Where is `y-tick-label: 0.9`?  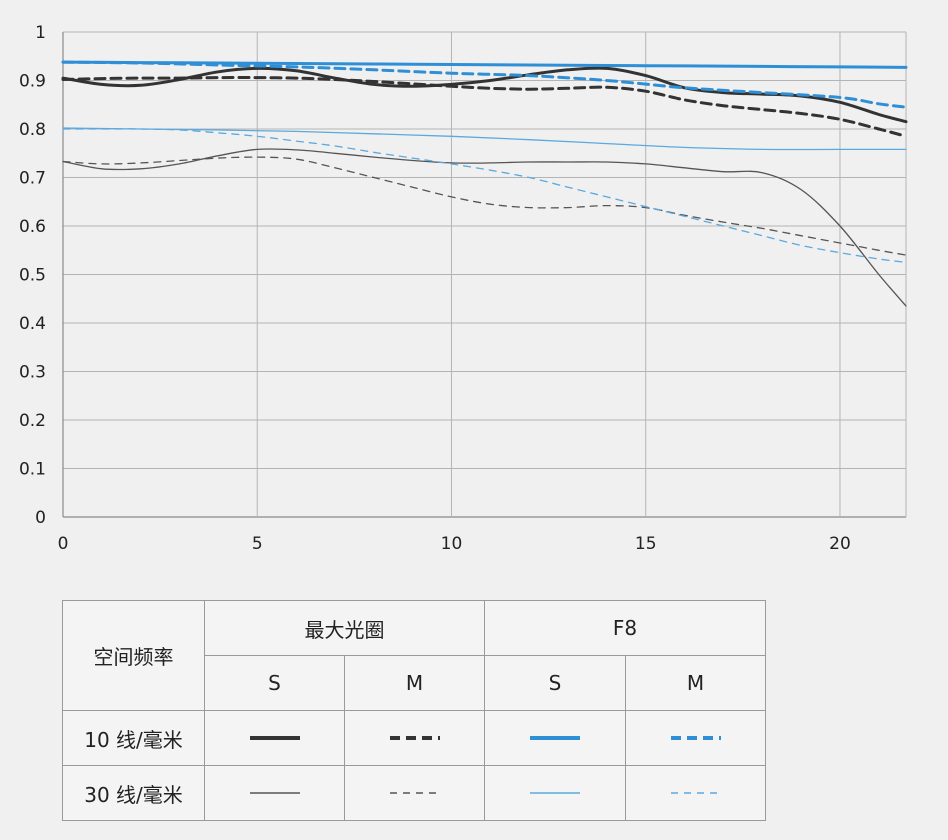
y-tick-label: 0.9 is located at coordinates (32, 82).